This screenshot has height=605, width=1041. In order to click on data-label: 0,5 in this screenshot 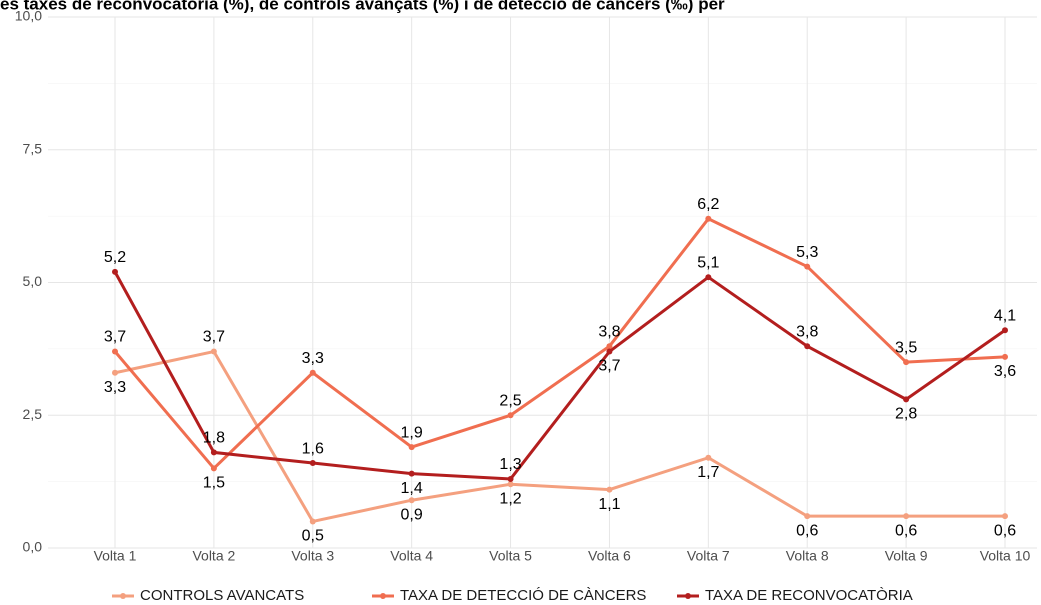, I will do `click(313, 536)`.